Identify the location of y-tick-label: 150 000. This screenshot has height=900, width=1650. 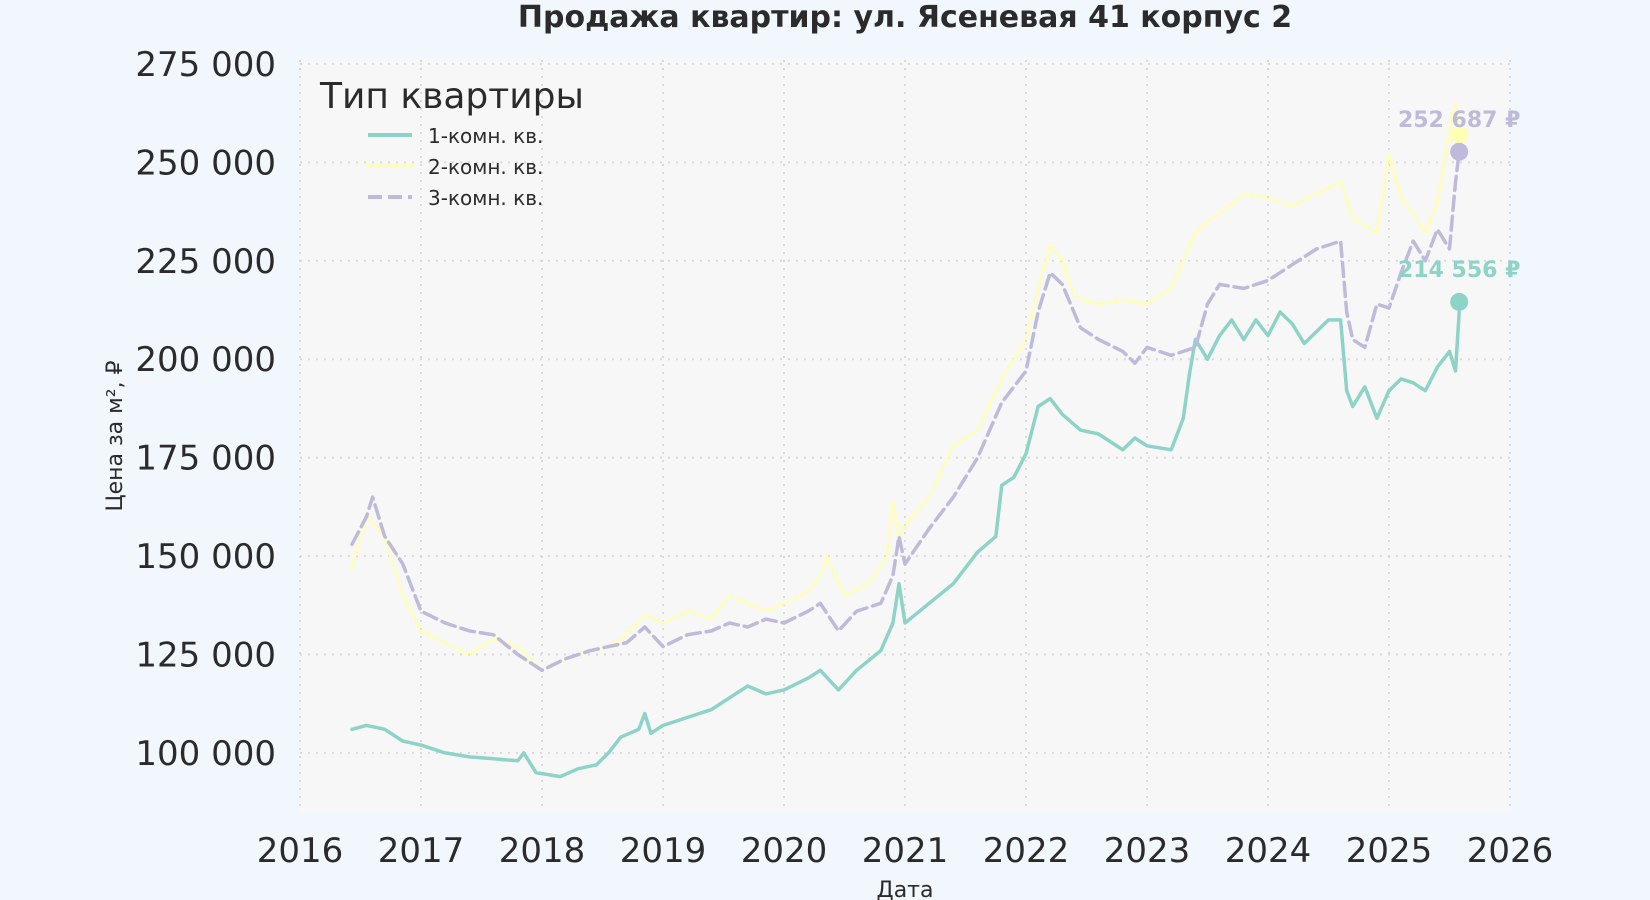
(205, 557).